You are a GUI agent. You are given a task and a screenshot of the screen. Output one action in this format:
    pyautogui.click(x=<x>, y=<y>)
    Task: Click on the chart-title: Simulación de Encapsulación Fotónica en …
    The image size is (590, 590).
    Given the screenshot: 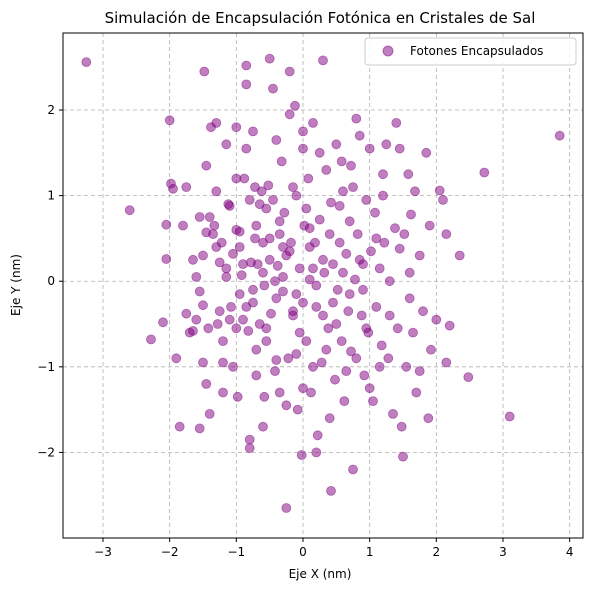 What is the action you would take?
    pyautogui.click(x=320, y=18)
    